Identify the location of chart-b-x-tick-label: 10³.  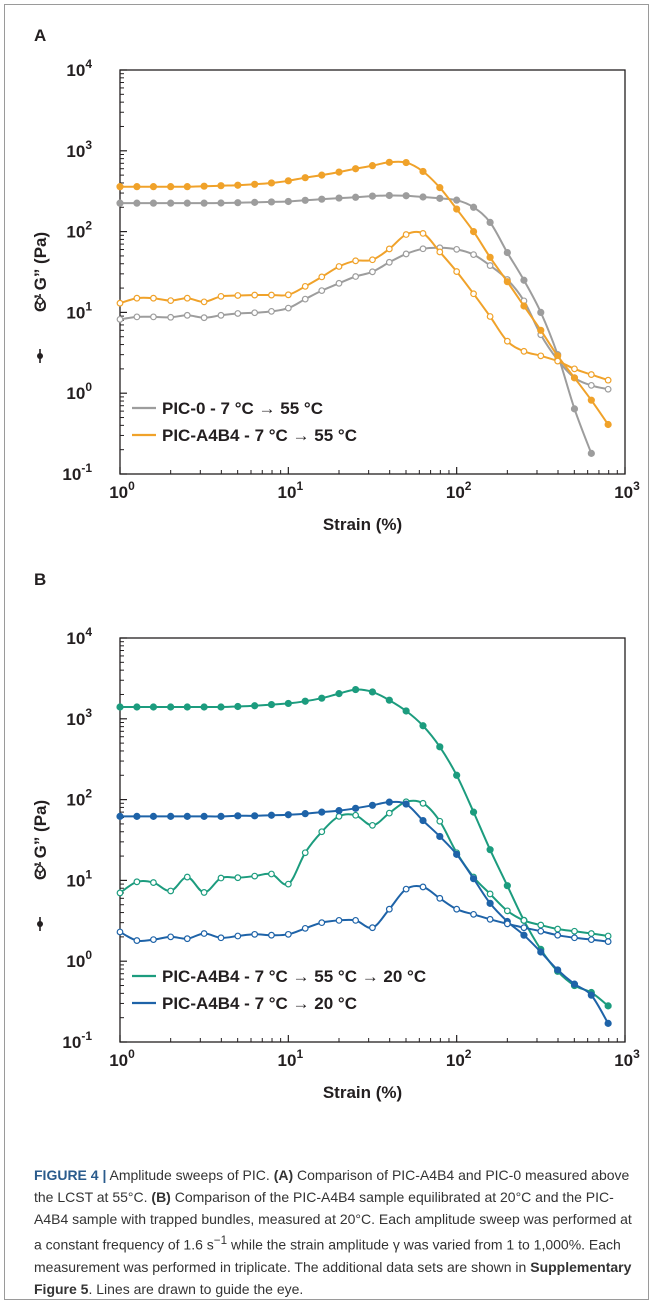
(627, 1058).